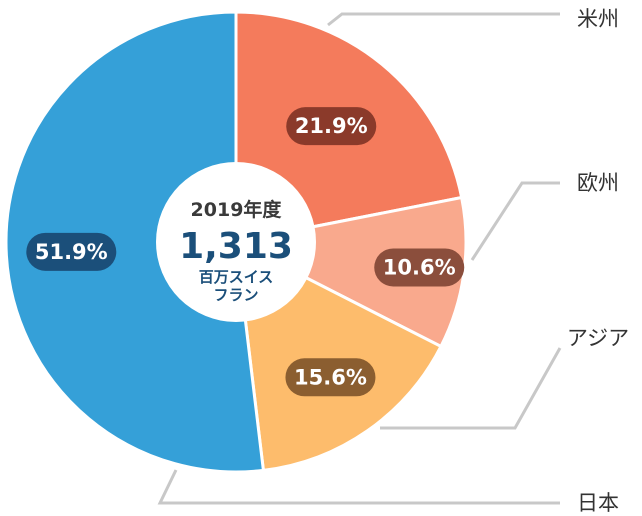  What do you see at coordinates (236, 277) in the screenshot?
I see `center-unit-line1: 百万スイス` at bounding box center [236, 277].